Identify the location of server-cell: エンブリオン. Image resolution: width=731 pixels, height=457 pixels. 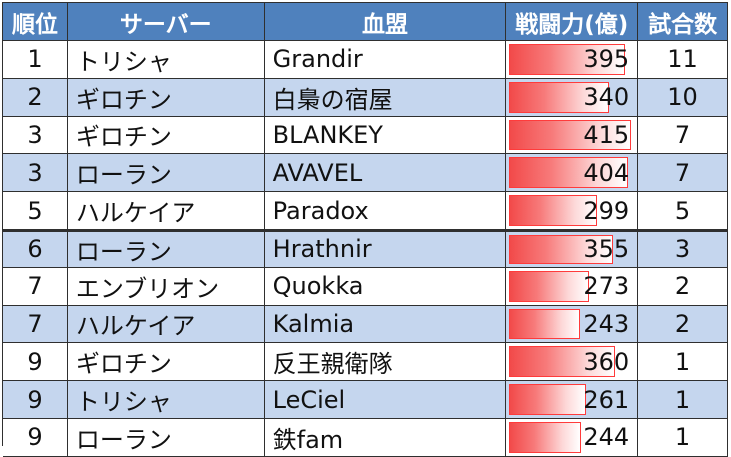
(166, 286).